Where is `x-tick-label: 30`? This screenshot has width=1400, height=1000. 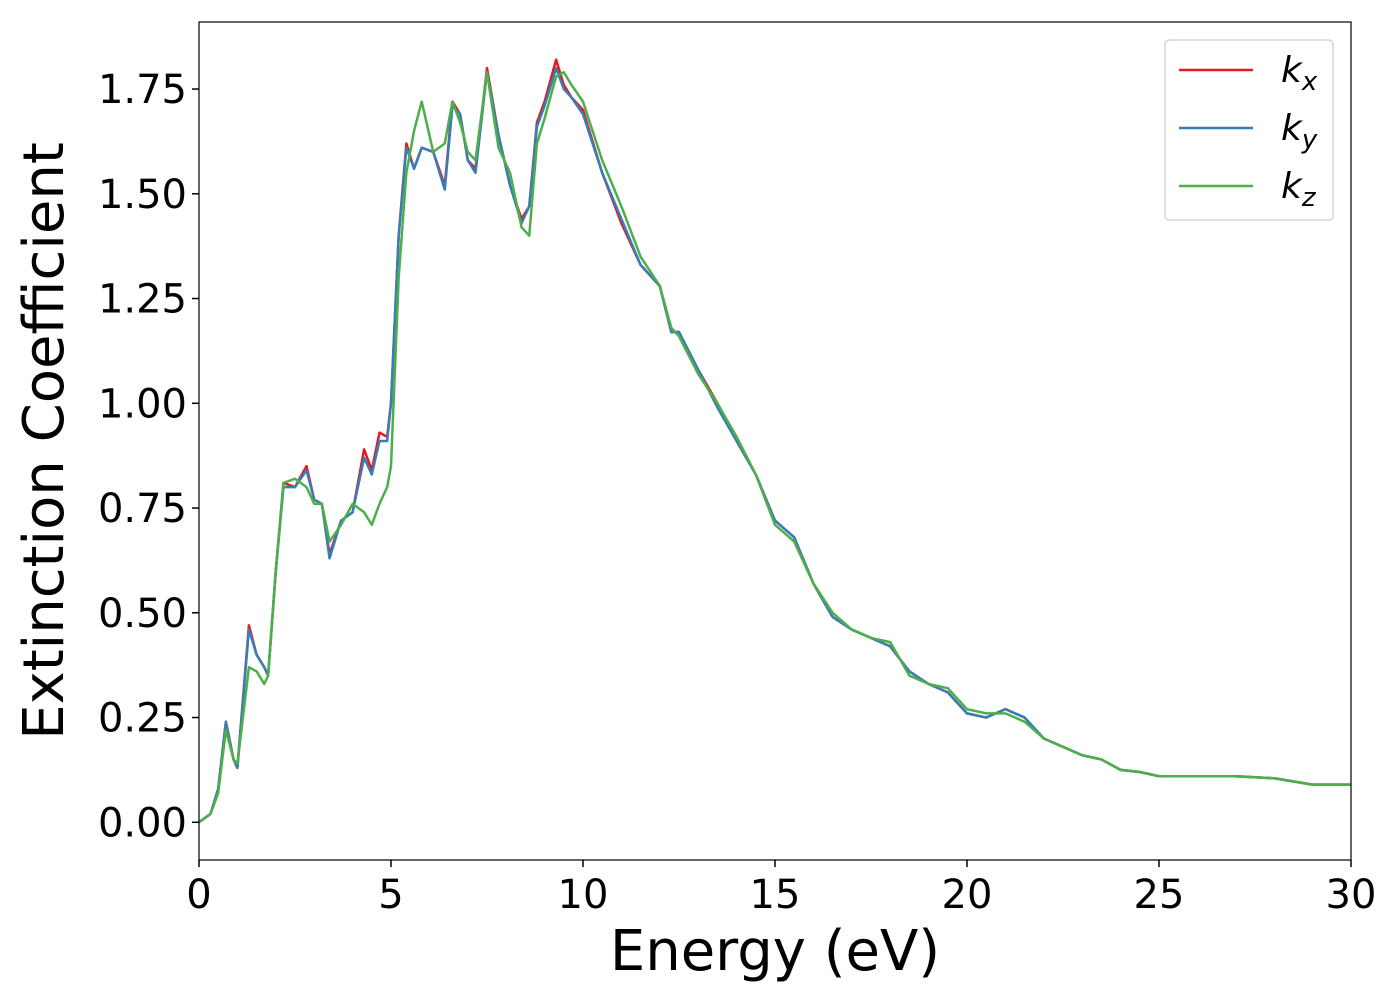 x-tick-label: 30 is located at coordinates (1351, 895).